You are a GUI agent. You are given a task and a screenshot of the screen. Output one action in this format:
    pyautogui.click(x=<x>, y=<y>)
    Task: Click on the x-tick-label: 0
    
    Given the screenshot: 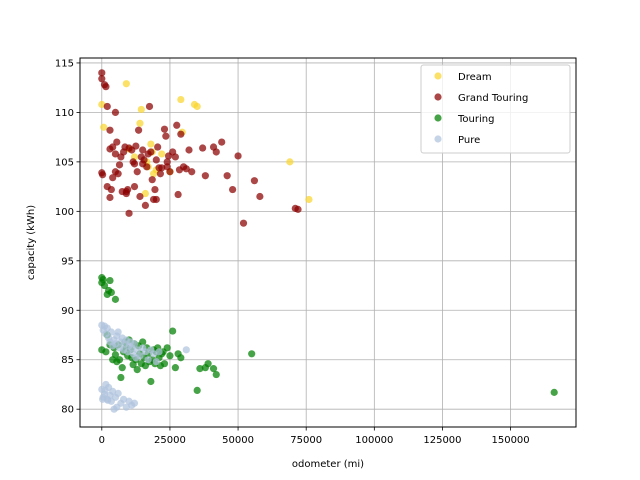 What is the action you would take?
    pyautogui.click(x=102, y=440)
    